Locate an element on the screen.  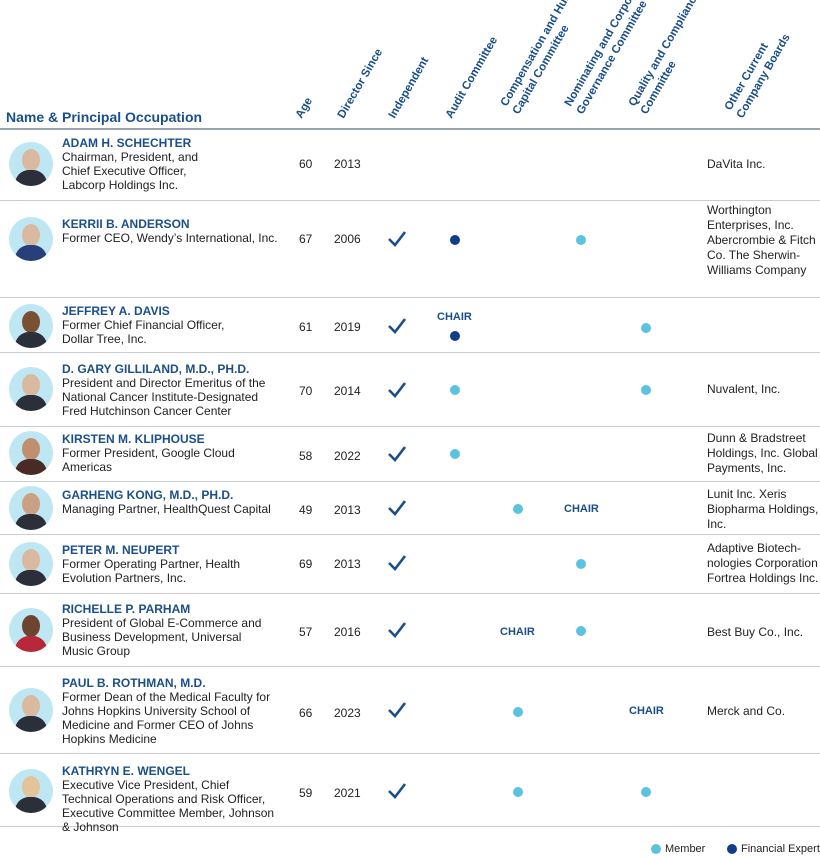
director-occupation: Former CEO, Wendy’s International, Inc. is located at coordinates (170, 238).